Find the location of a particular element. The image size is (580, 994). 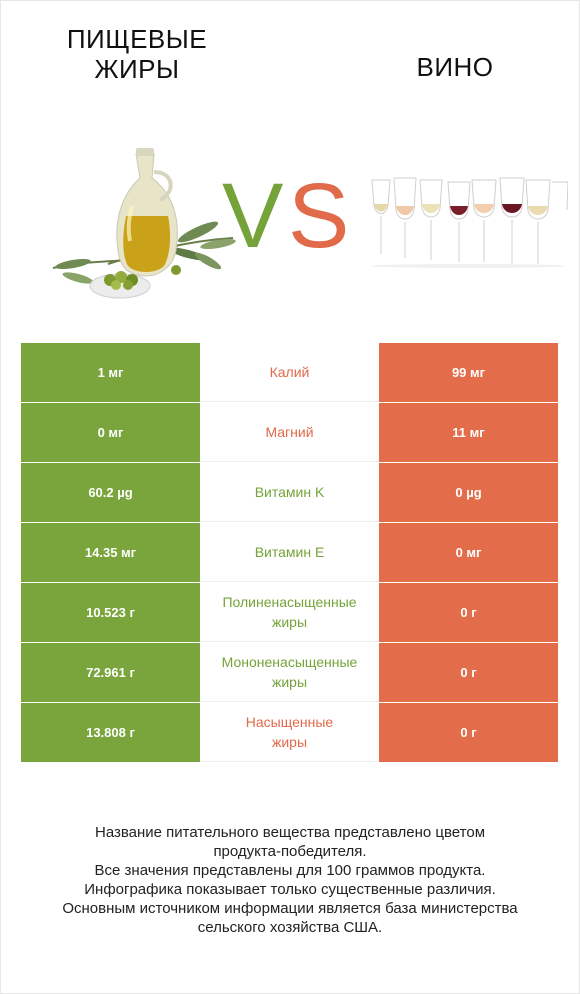

left-value: 13.808 г is located at coordinates (110, 732).